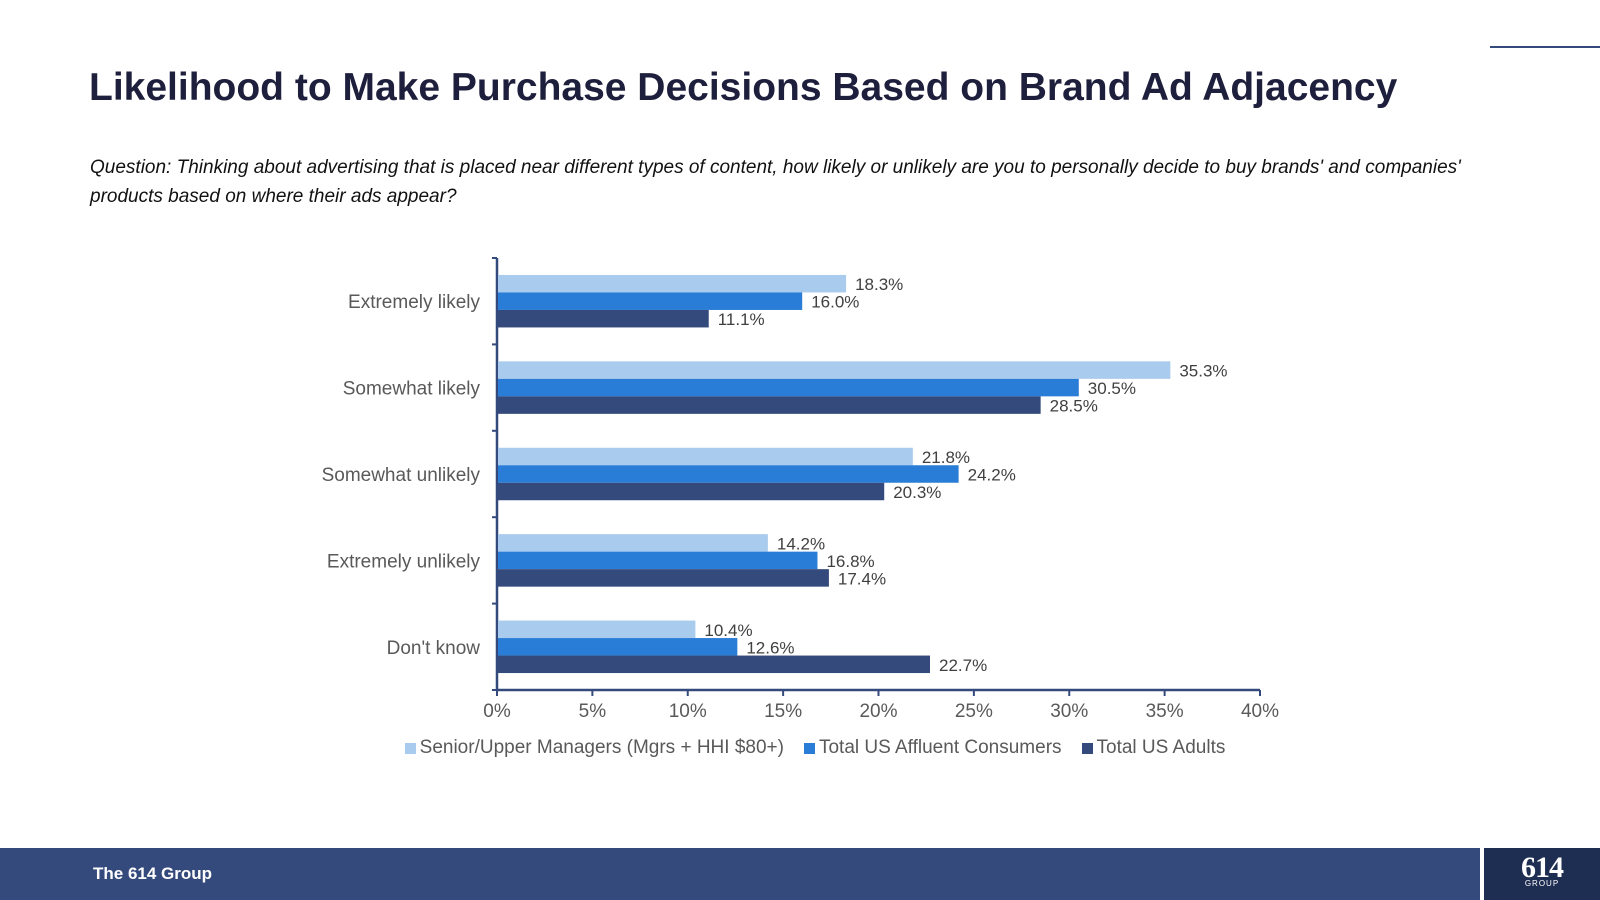 The width and height of the screenshot is (1600, 900). I want to click on x-tick-label: 20%, so click(878, 711).